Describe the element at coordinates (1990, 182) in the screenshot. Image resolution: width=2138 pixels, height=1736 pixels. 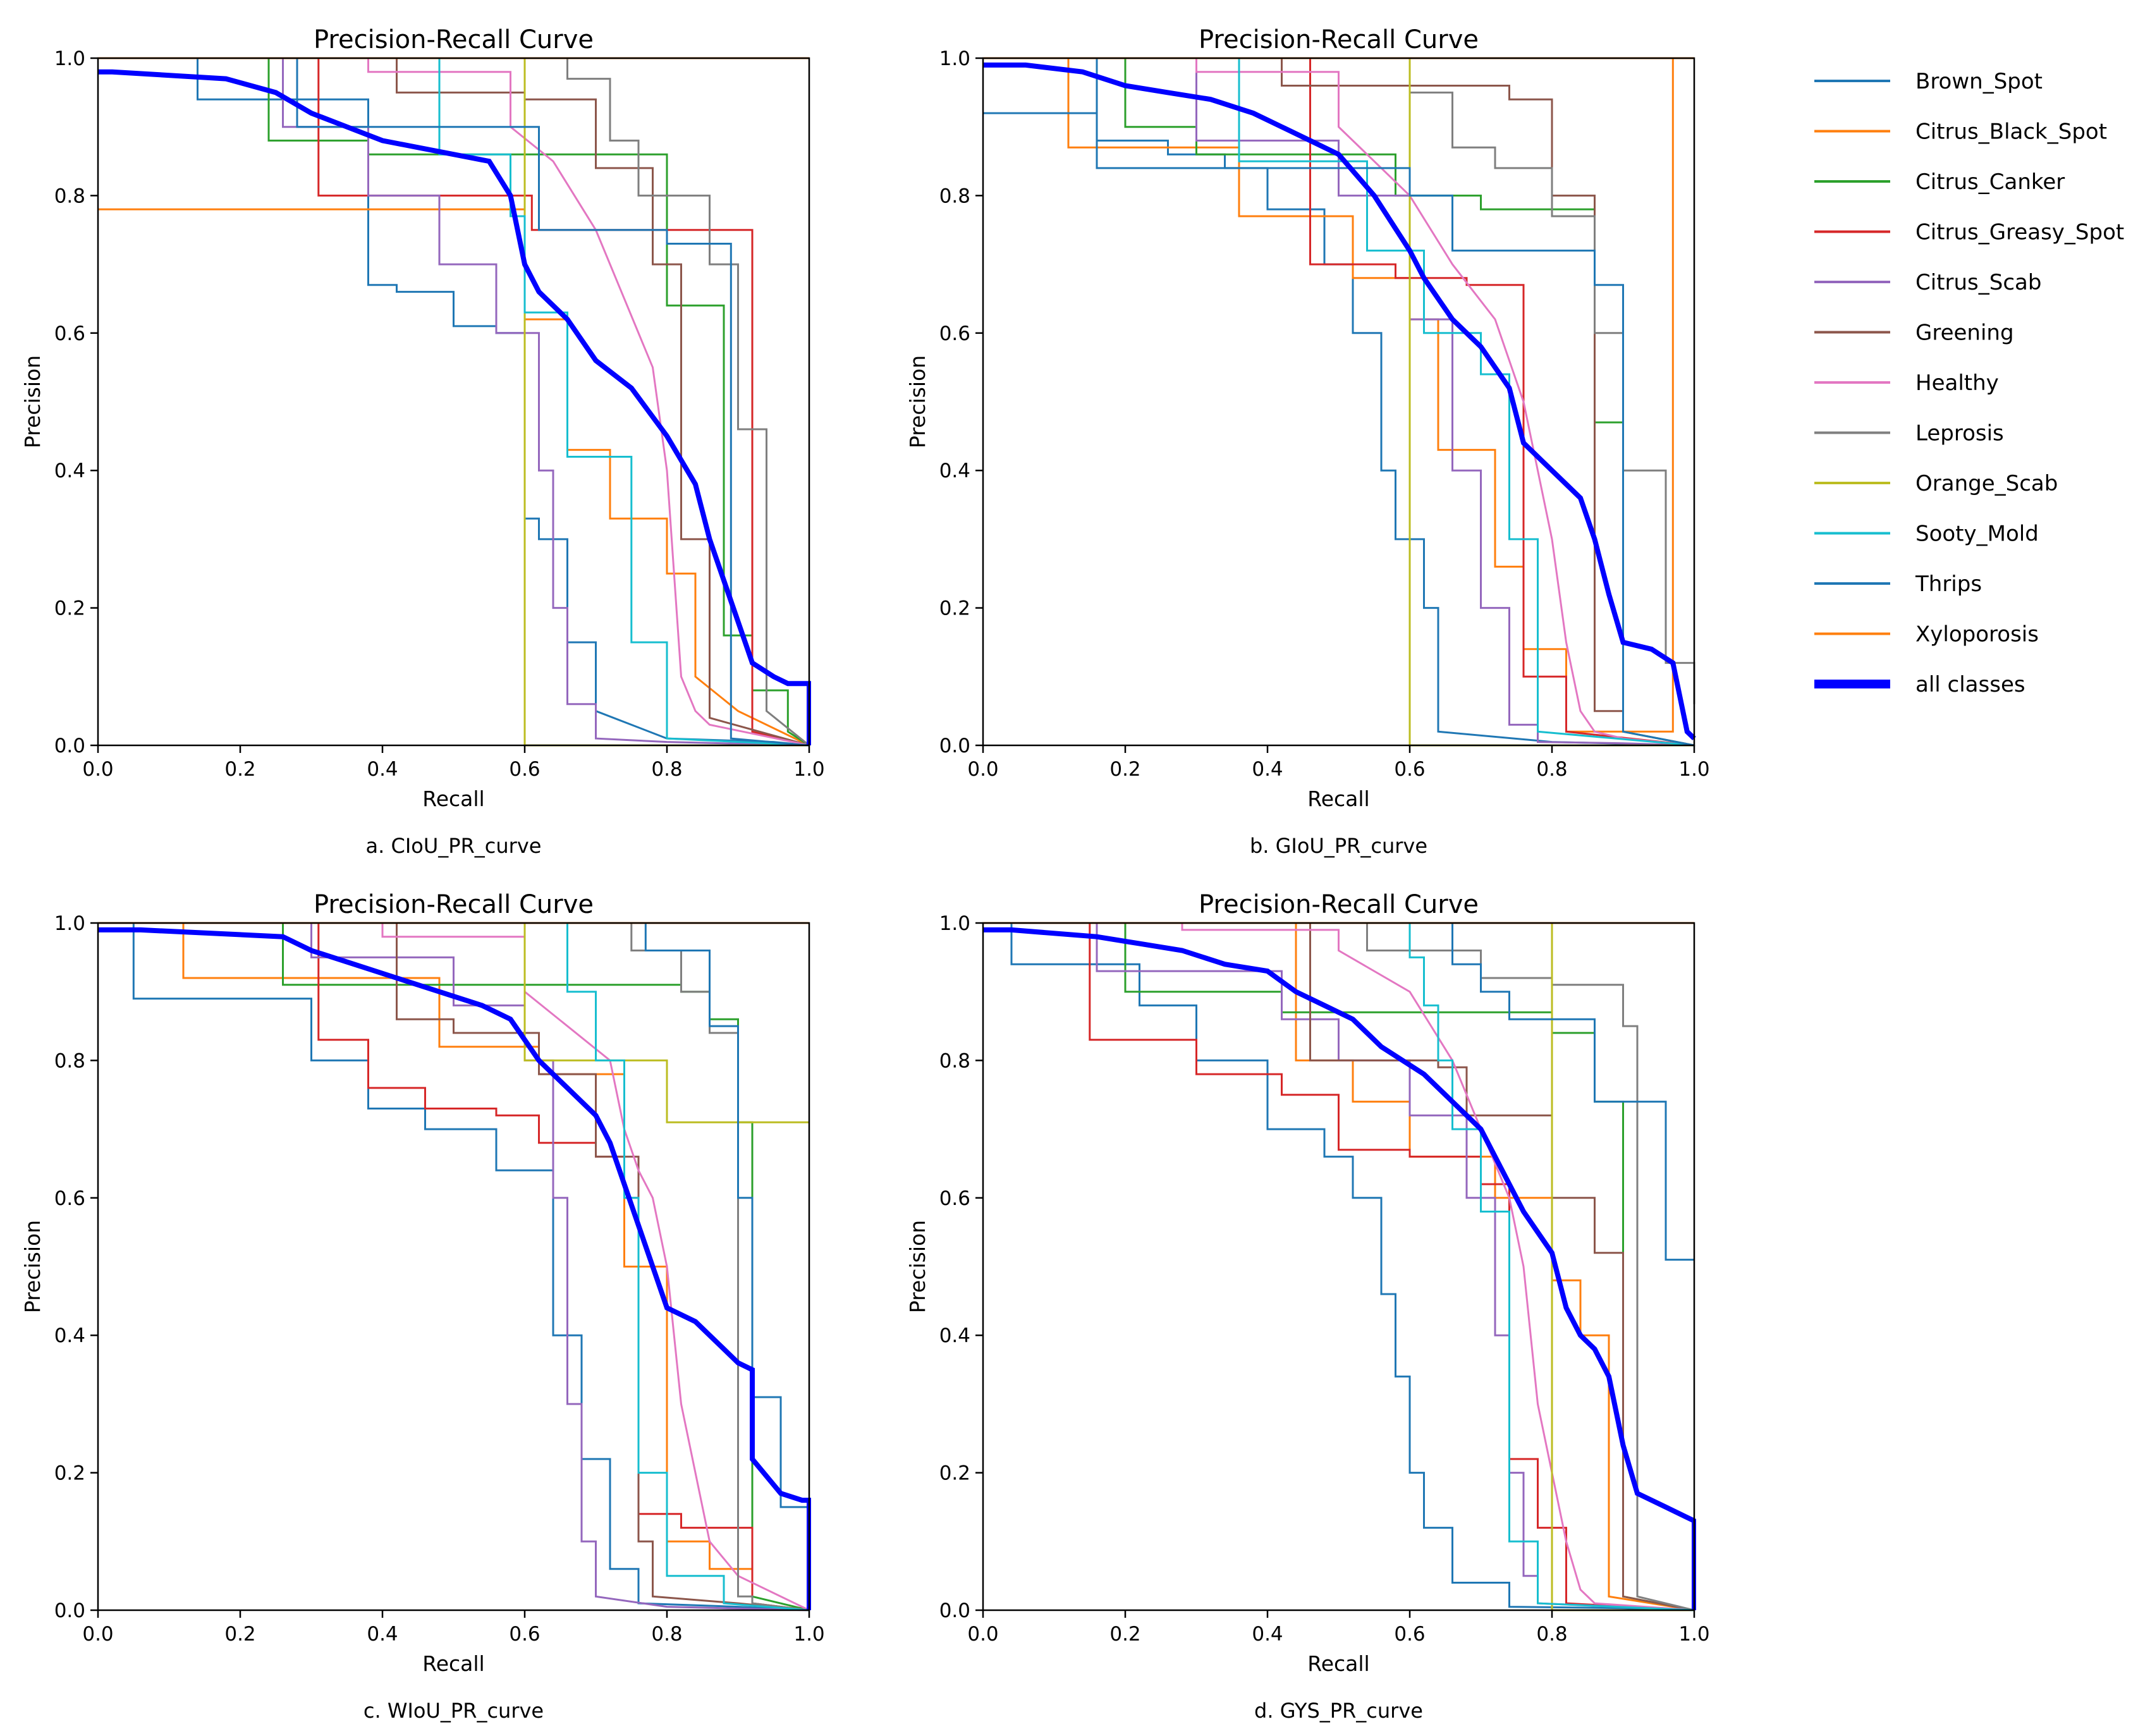
I see `legend-label-citrus-canker: Citrus_Canker` at that location.